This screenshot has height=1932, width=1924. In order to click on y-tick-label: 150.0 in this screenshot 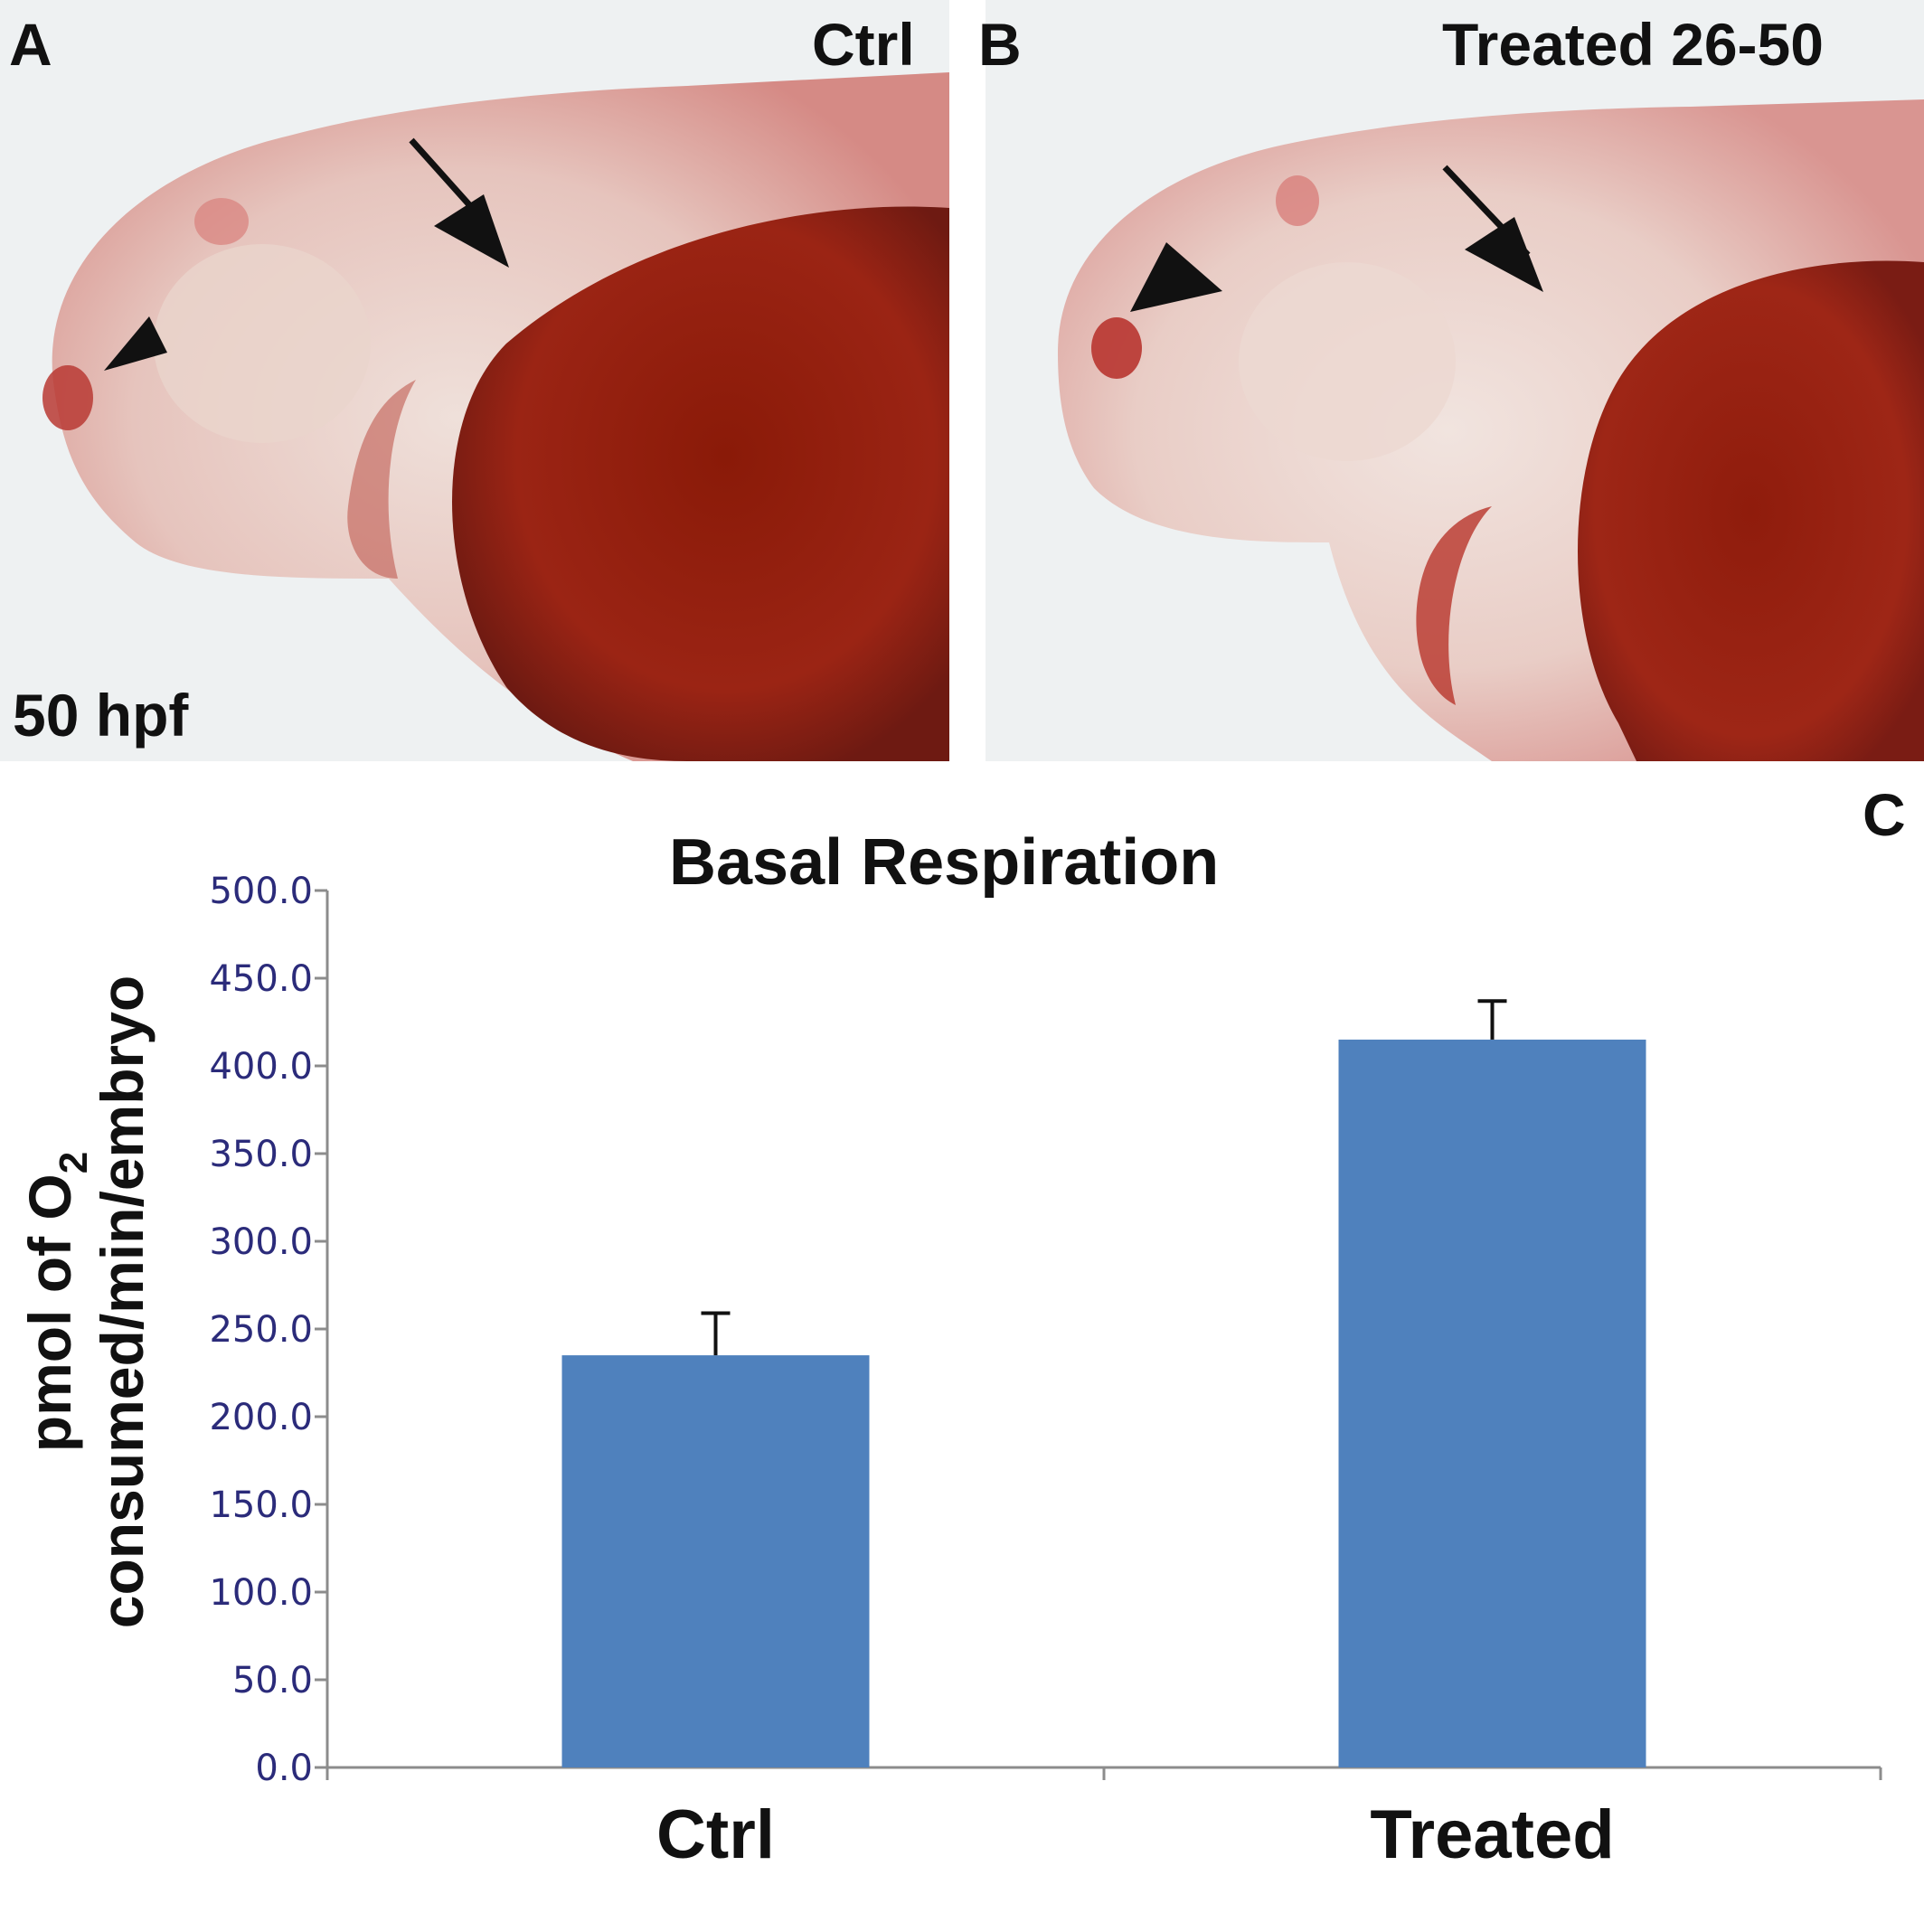, I will do `click(261, 1505)`.